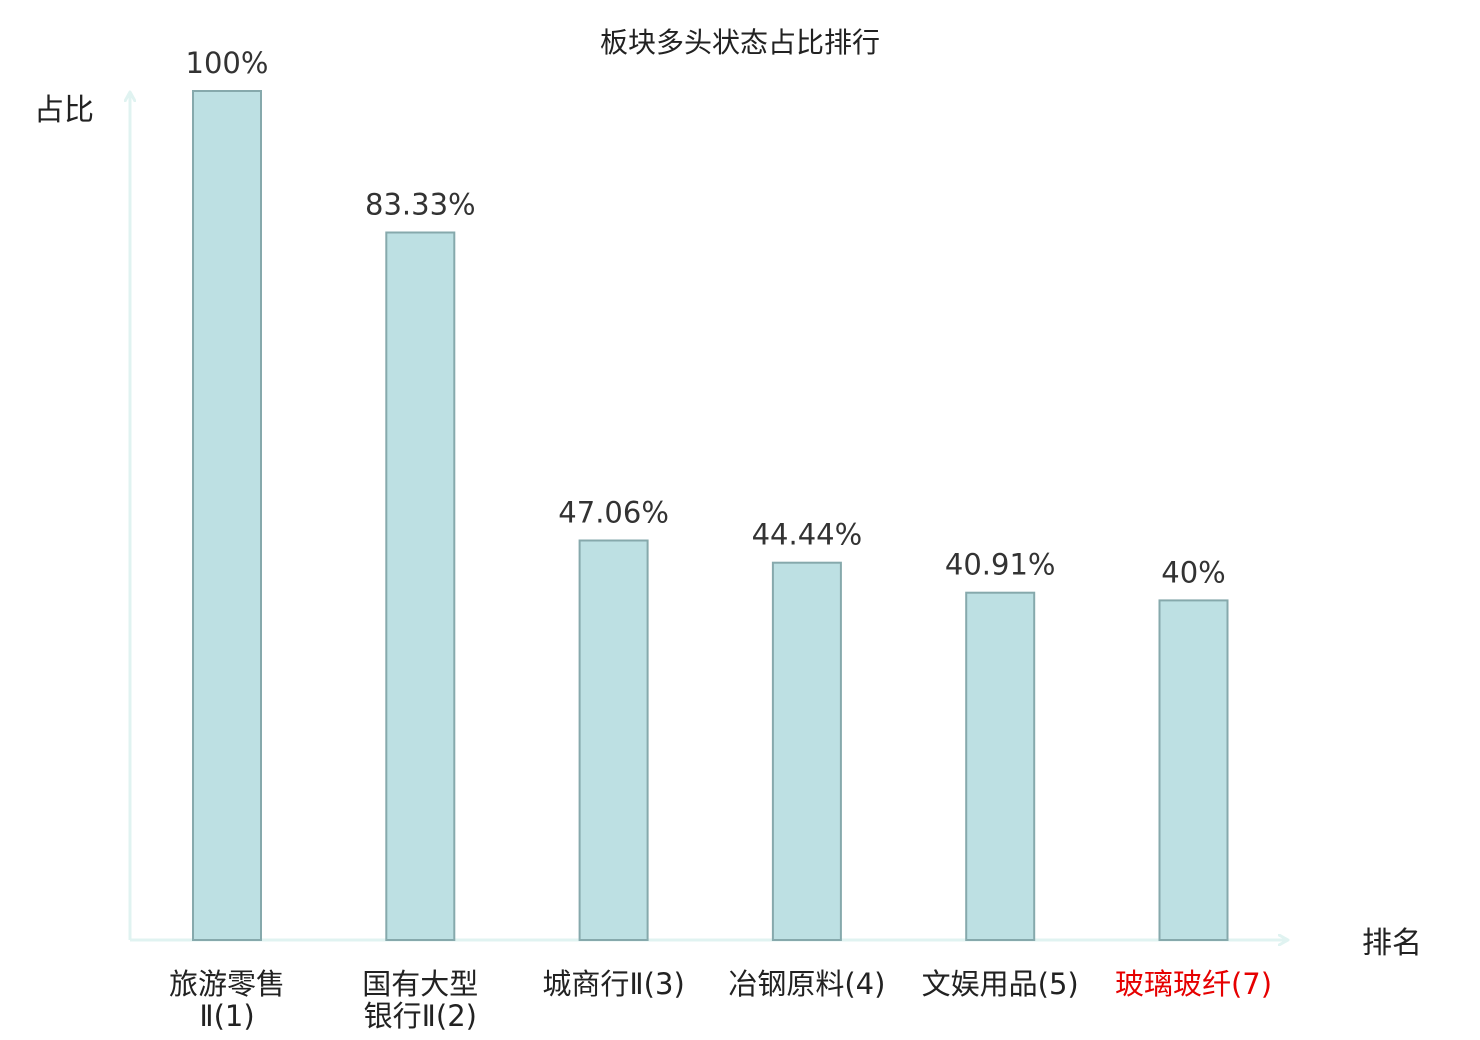 This screenshot has width=1480, height=1040. Describe the element at coordinates (64, 110) in the screenshot. I see `y-axis-label: 占比` at that location.